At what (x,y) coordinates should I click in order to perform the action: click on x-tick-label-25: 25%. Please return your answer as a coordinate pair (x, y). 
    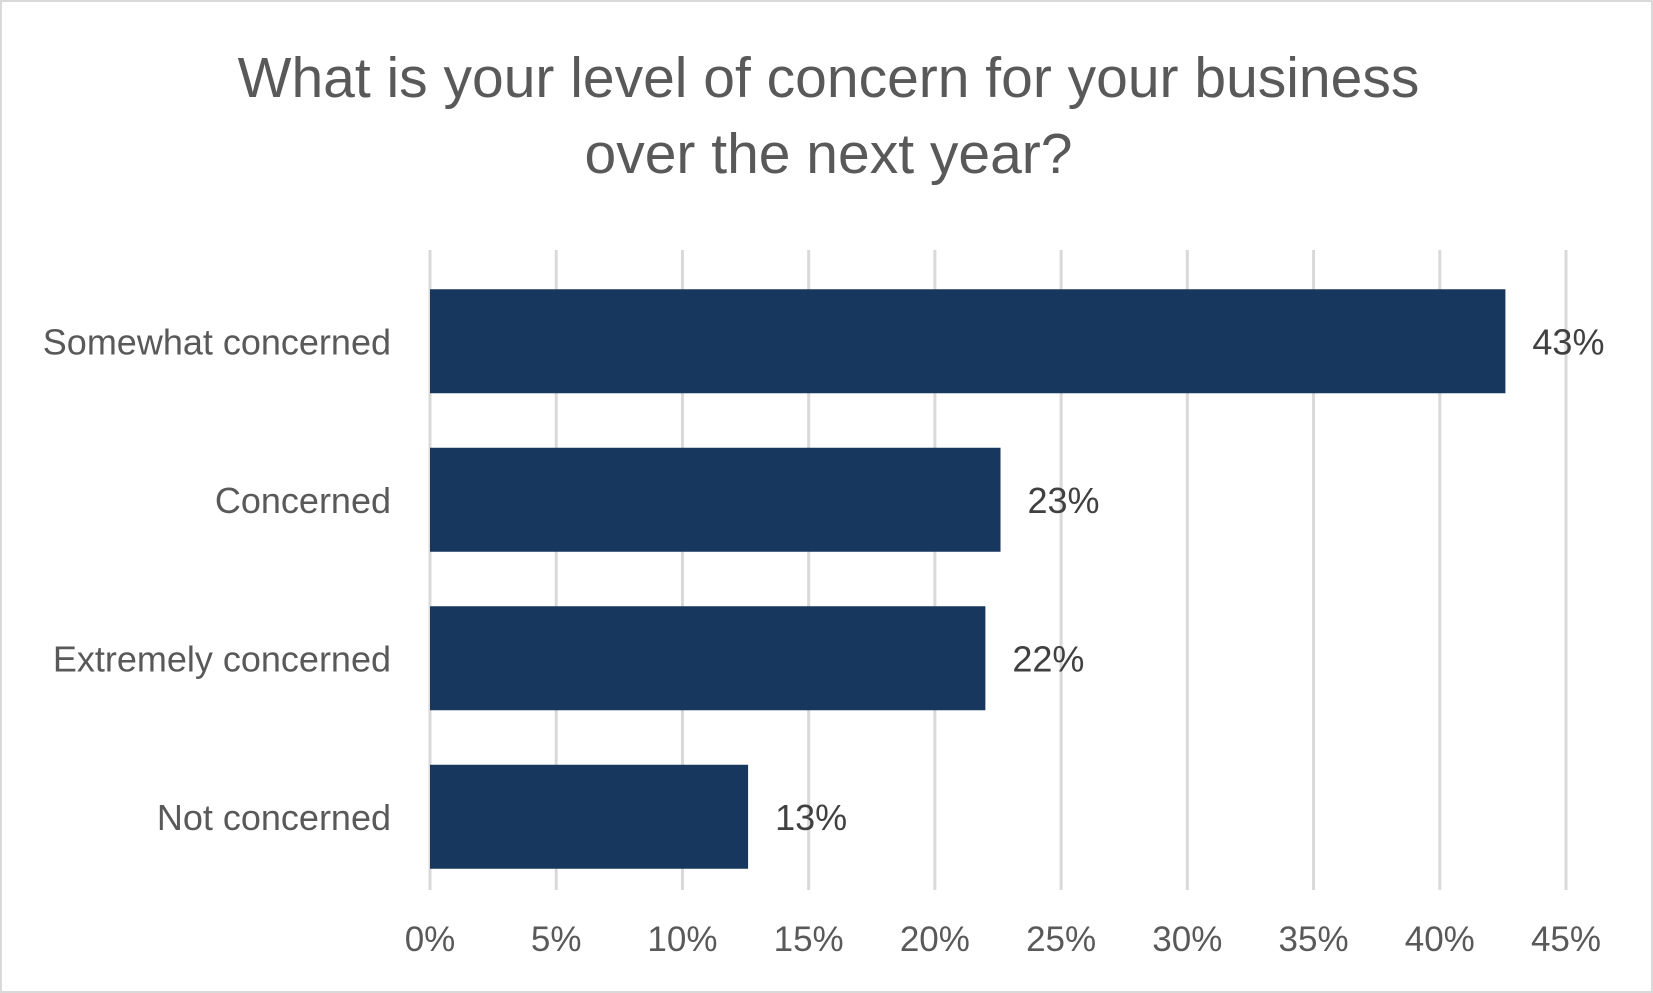
    Looking at the image, I should click on (1061, 939).